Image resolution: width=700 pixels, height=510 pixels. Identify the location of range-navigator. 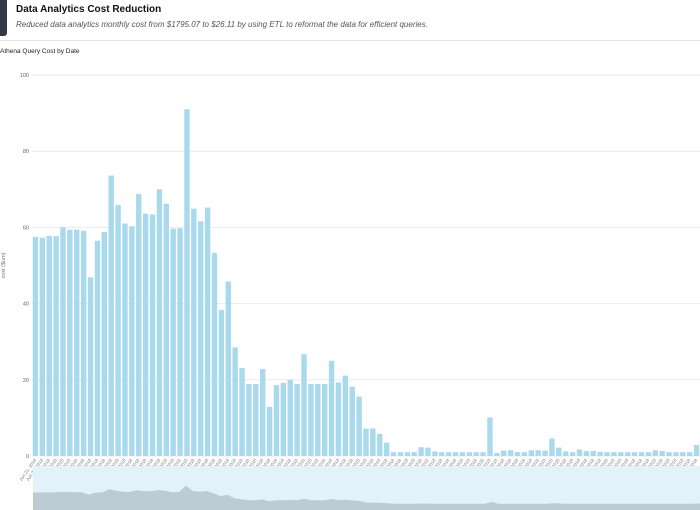
(366, 488).